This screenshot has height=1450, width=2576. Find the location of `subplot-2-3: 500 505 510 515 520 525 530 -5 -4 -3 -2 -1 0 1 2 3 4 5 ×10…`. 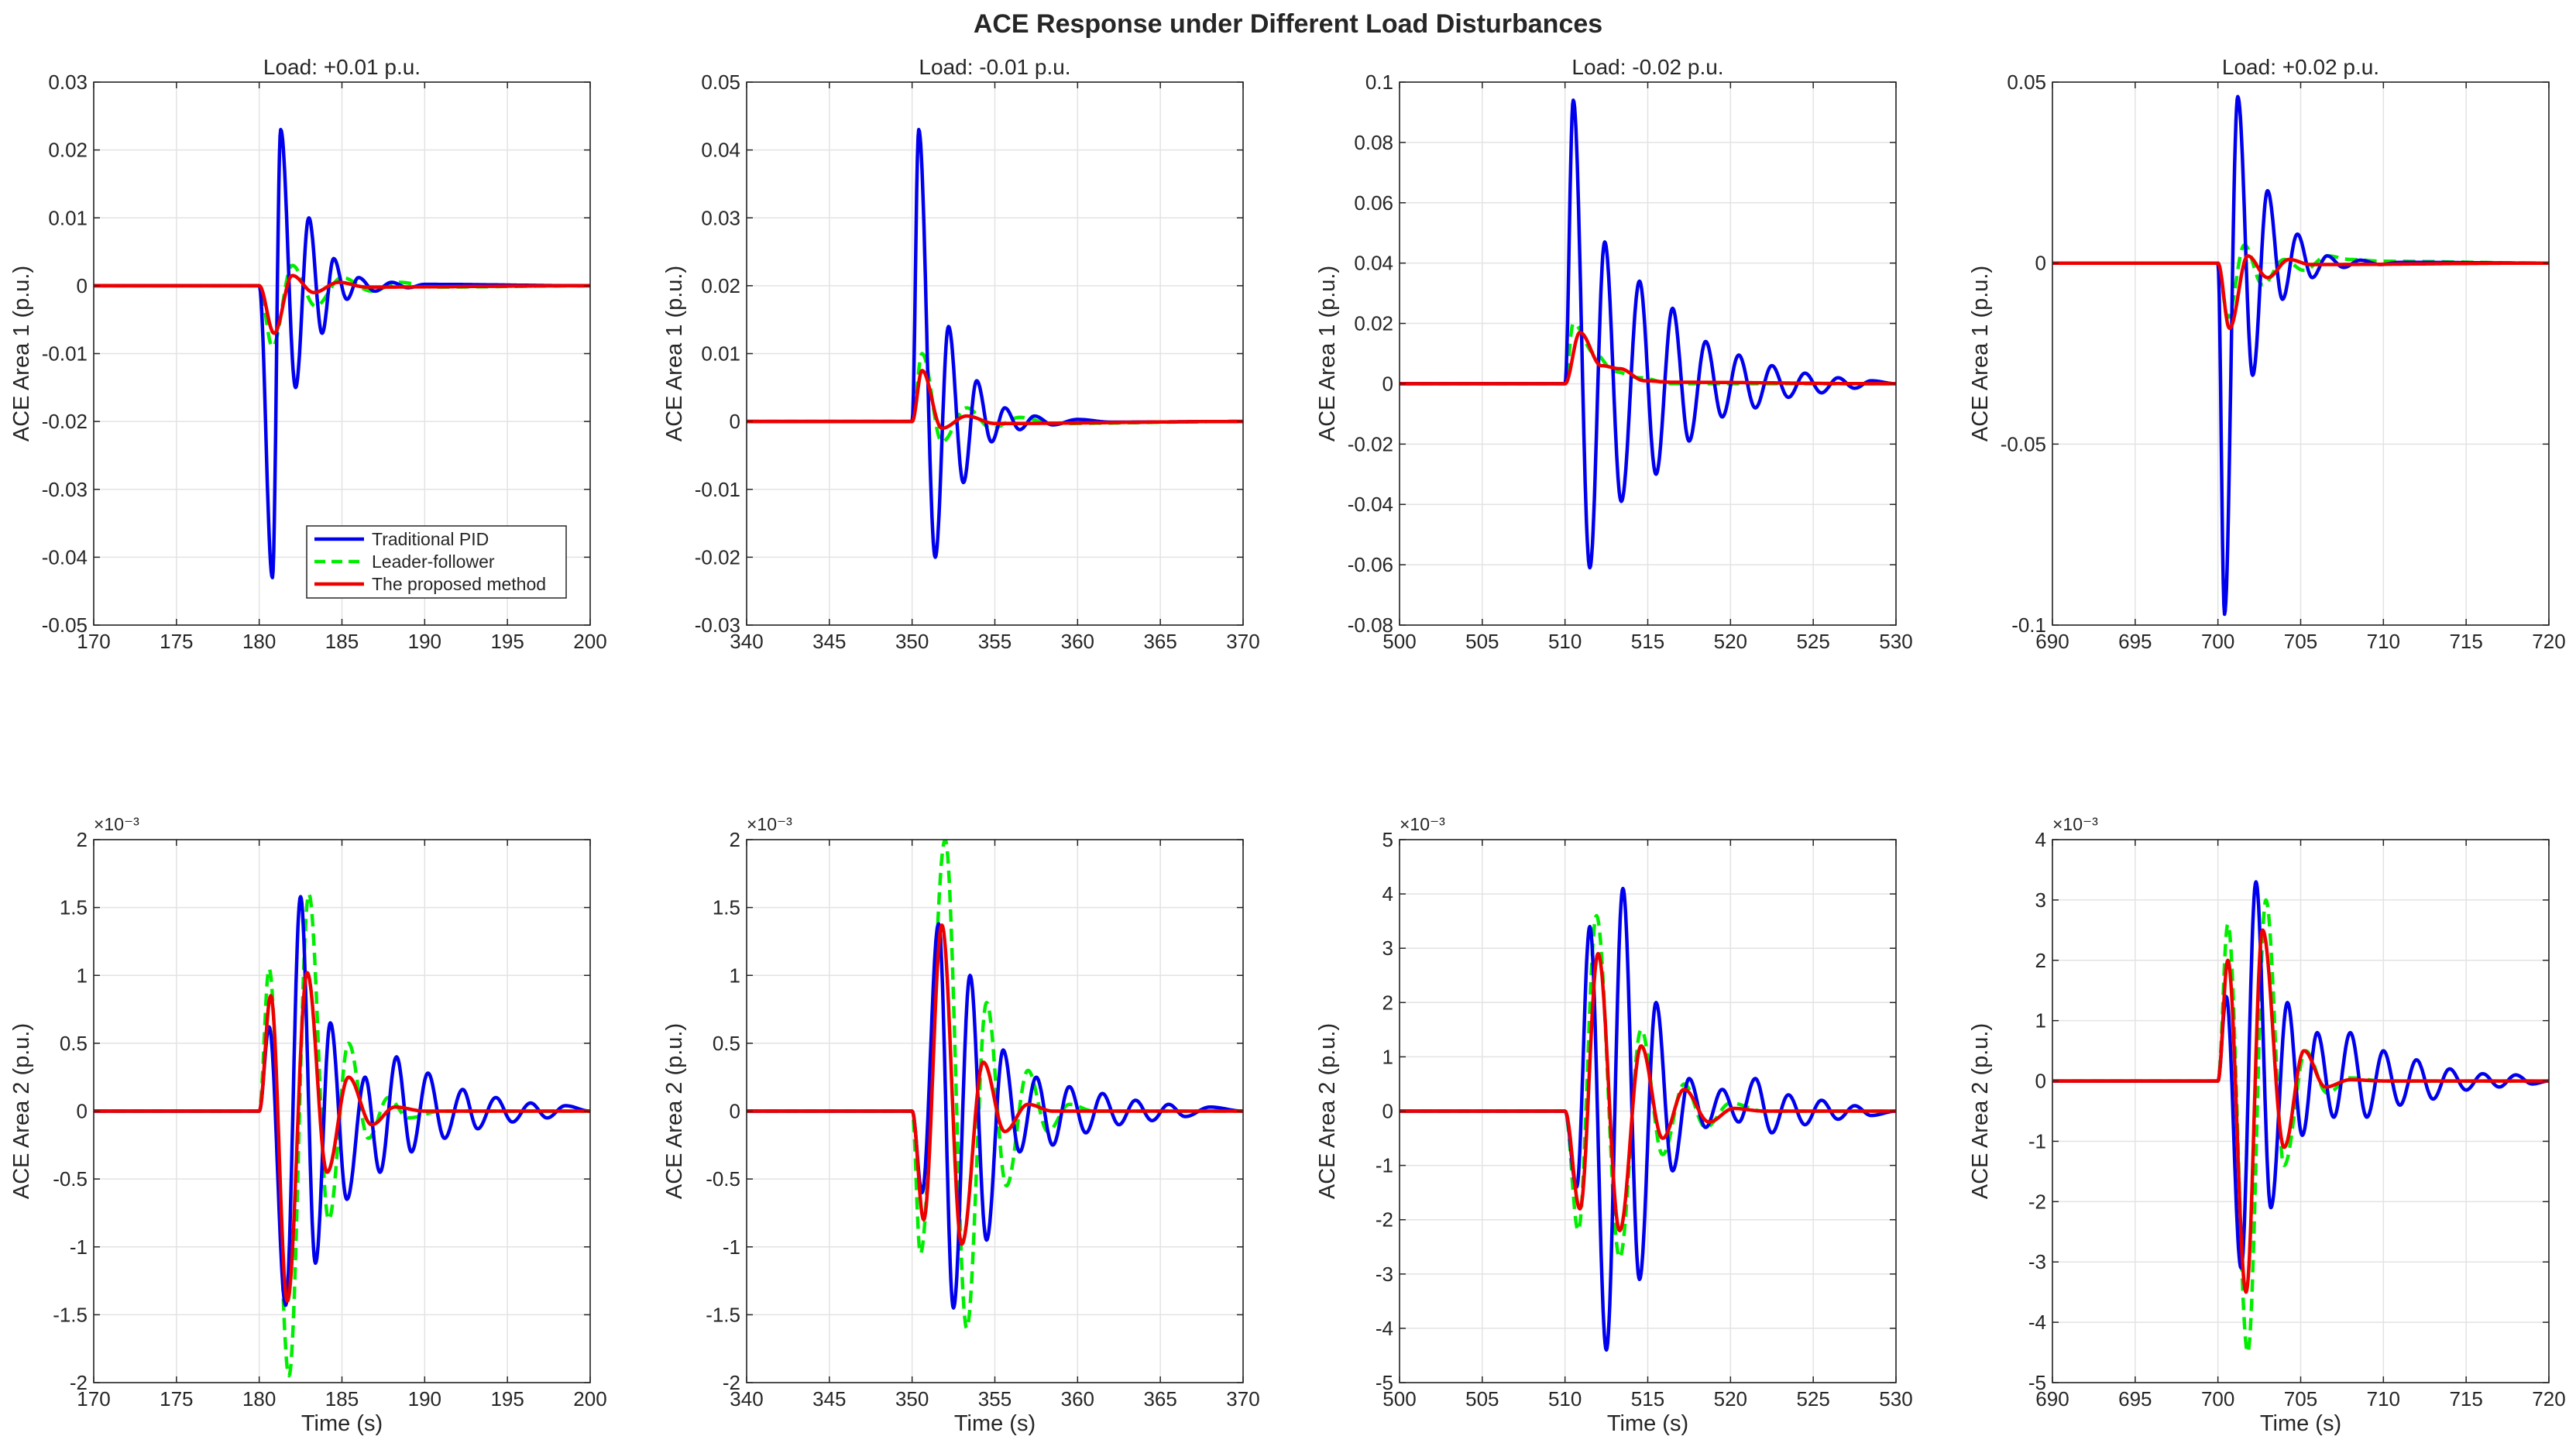

subplot-2-3: 500 505 510 515 520 525 530 -5 -4 -3 -2 -1 0 1 2 3 4 5 ×10… is located at coordinates (1614, 1125).